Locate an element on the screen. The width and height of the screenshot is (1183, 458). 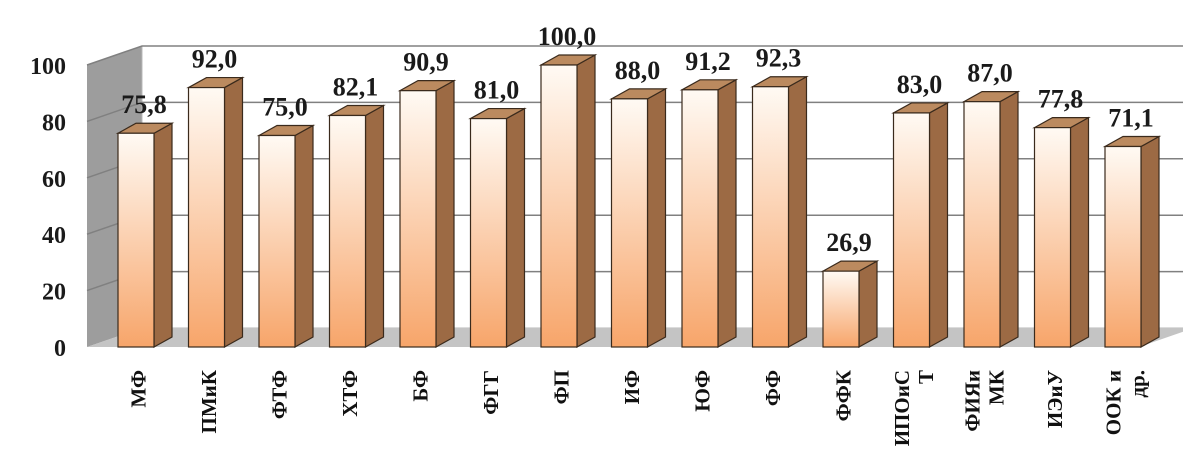
category-label: ФФ is located at coordinates (773, 388).